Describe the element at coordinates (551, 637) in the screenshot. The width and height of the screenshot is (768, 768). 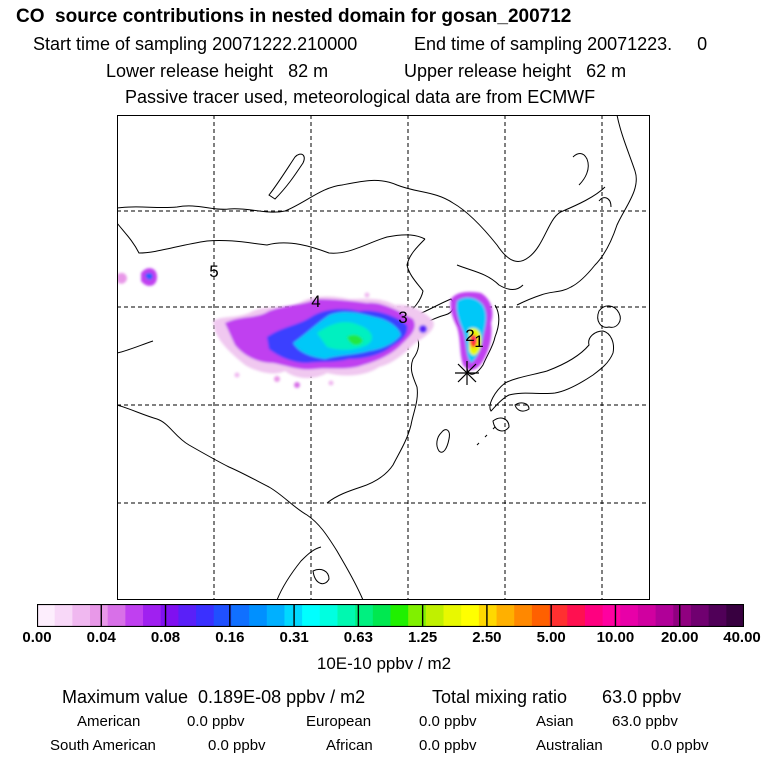
I see `colorbar-tick-label: 5.00` at that location.